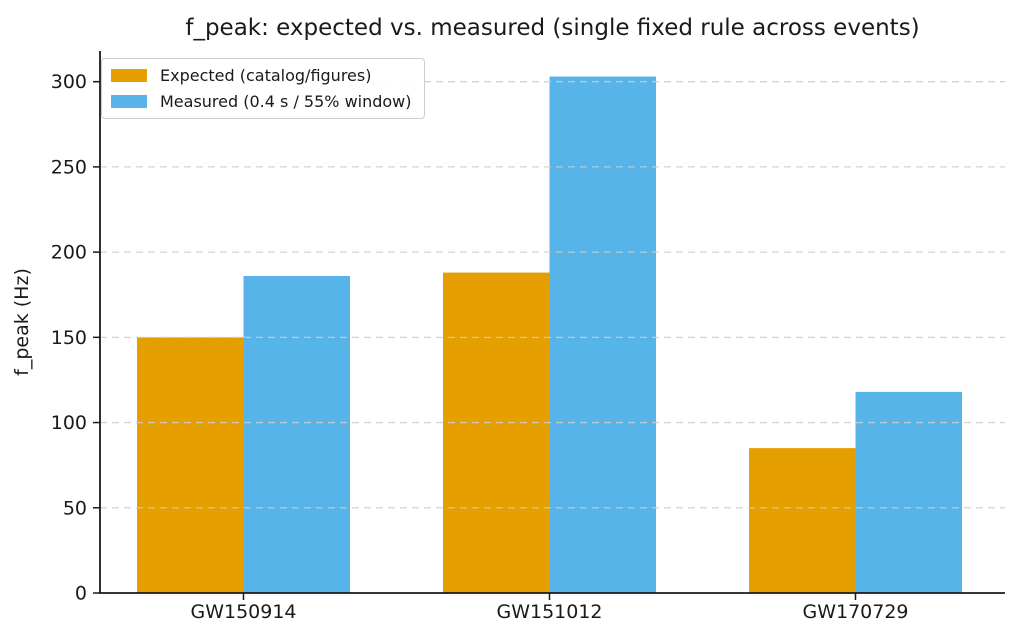 Image resolution: width=1024 pixels, height=640 pixels. Describe the element at coordinates (69, 253) in the screenshot. I see `y-tick-label-200: 200` at that location.